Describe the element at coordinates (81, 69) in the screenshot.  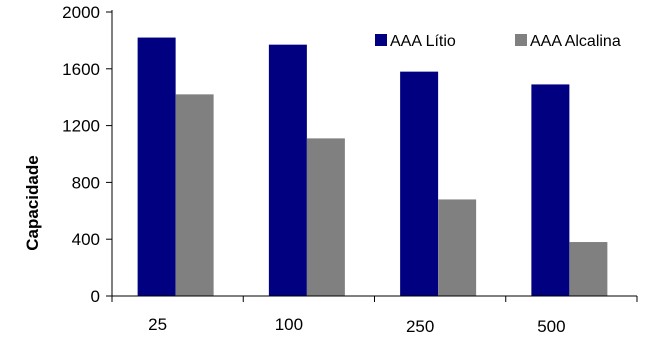
I see `y-tick-label: 1600` at that location.